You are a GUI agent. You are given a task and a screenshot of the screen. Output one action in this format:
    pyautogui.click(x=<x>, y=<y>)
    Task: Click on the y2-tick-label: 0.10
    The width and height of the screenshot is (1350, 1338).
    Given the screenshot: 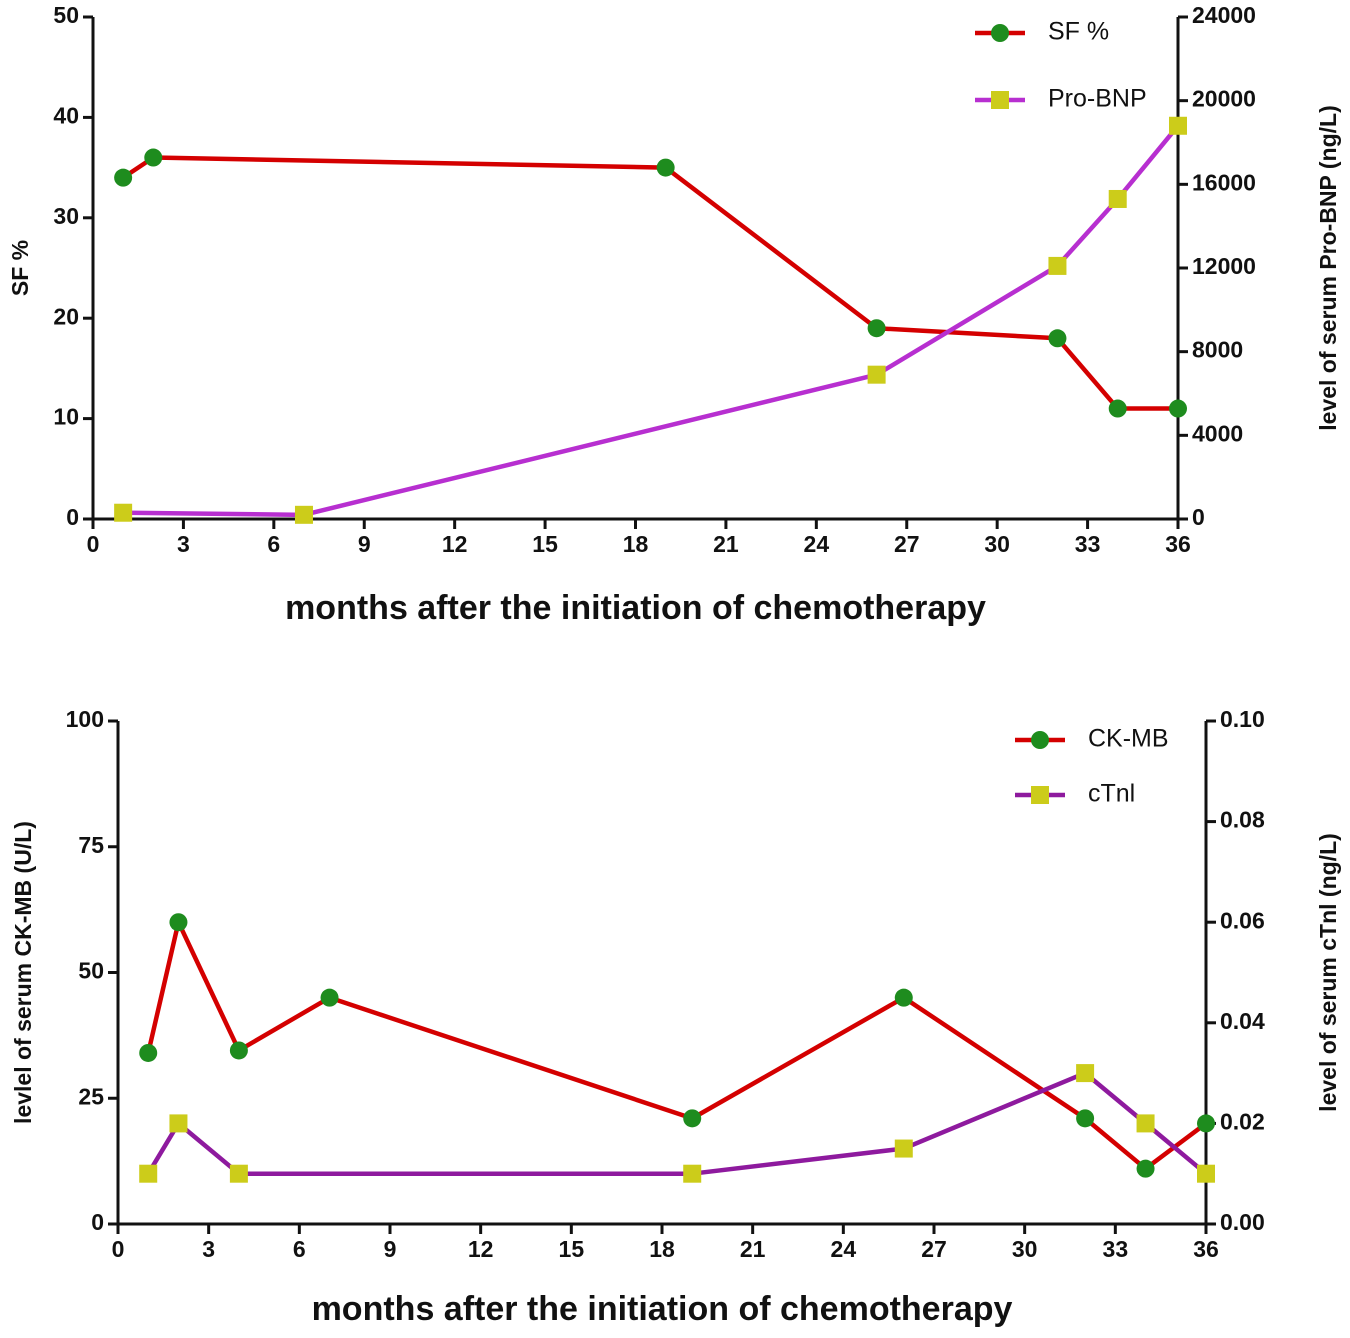 What is the action you would take?
    pyautogui.click(x=1242, y=719)
    